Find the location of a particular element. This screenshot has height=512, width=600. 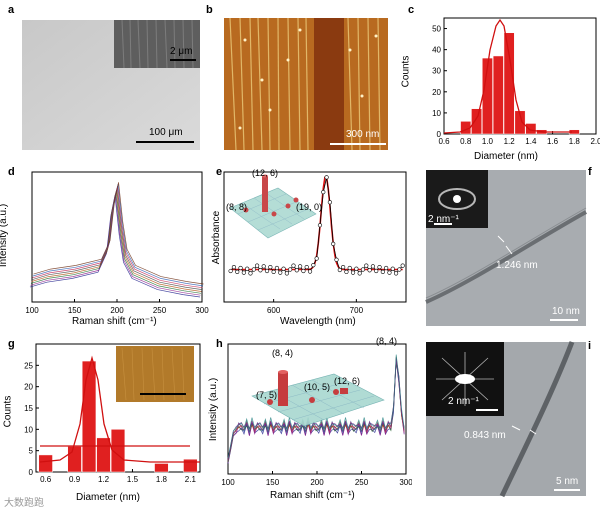

scale-label-f: 10 nm is located at coordinates (566, 311).